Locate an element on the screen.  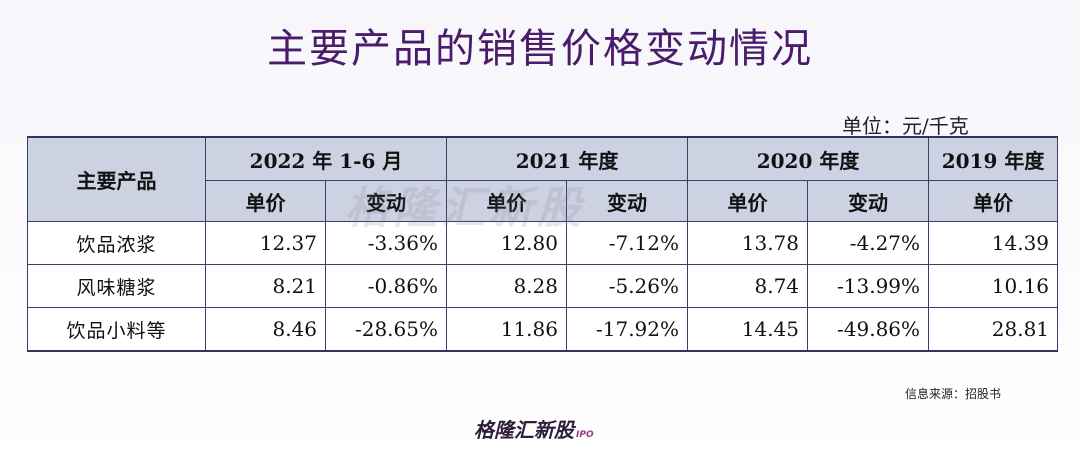
table-cell: 12.80 is located at coordinates (506, 243).